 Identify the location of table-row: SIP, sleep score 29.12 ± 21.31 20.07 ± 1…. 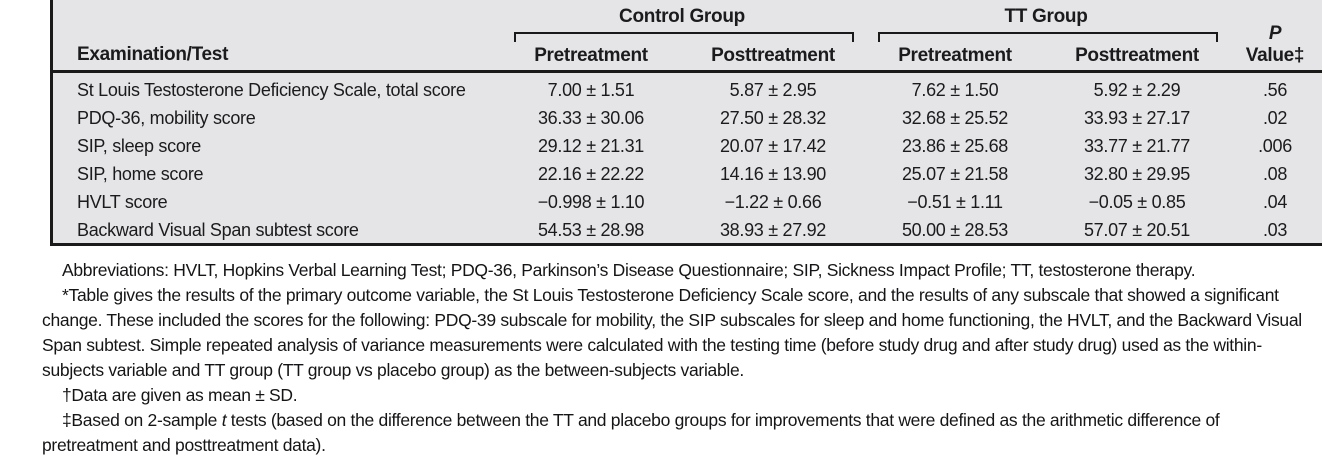
(687, 146).